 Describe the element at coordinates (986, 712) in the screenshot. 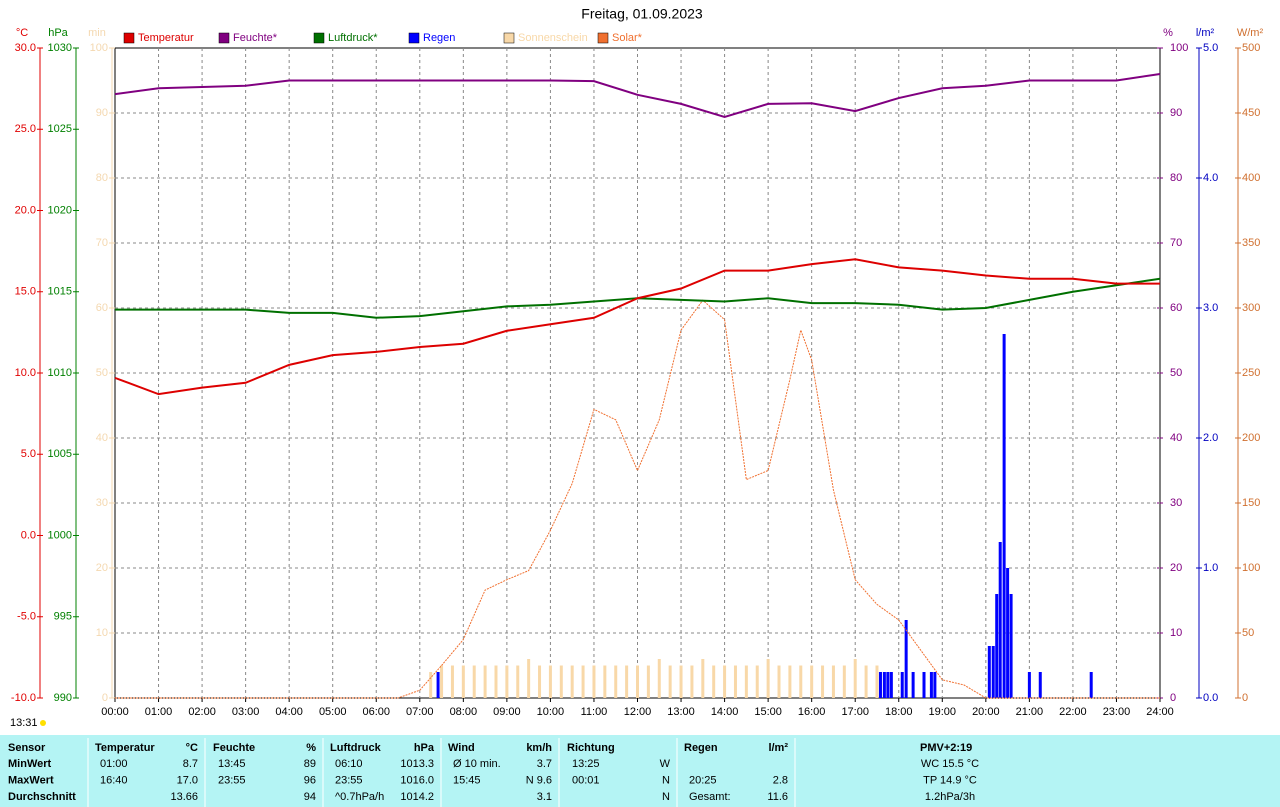

I see `x-tick-label: 20:00` at that location.